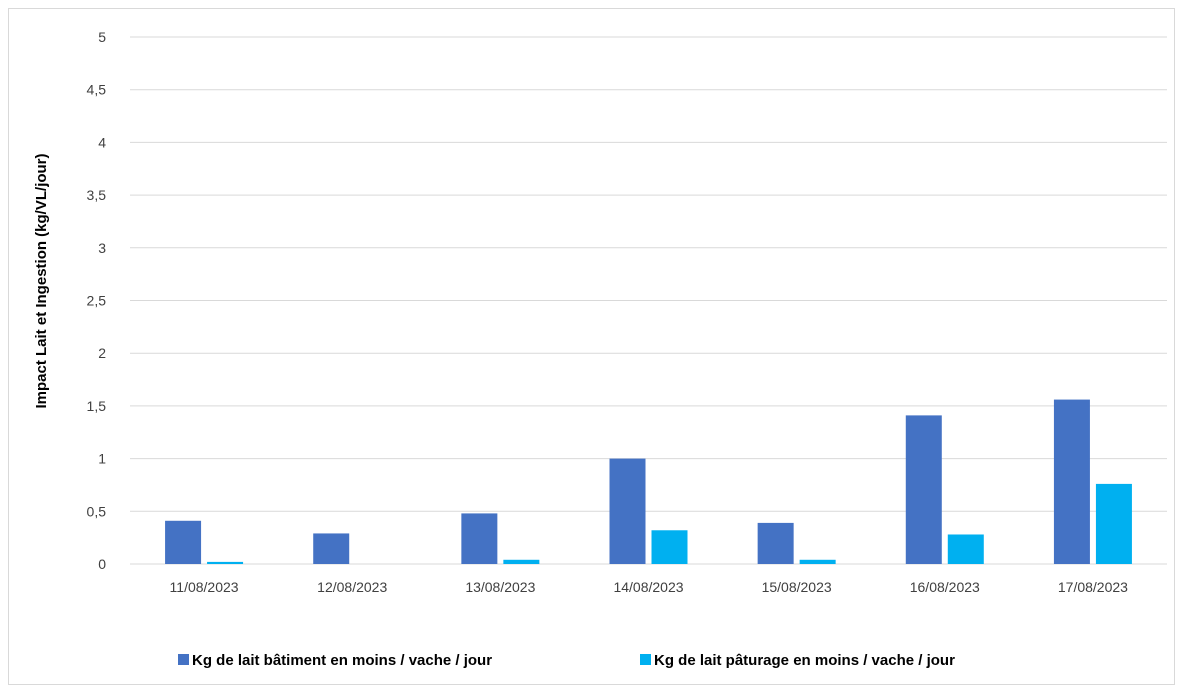 The image size is (1183, 687). I want to click on bar-series-2-13/08/2023, so click(521, 561).